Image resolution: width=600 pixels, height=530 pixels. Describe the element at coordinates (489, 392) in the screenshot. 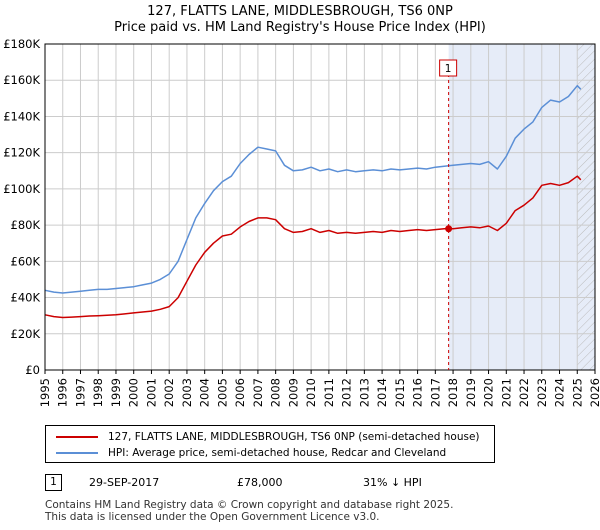

I see `x-tick-label: 2020` at that location.